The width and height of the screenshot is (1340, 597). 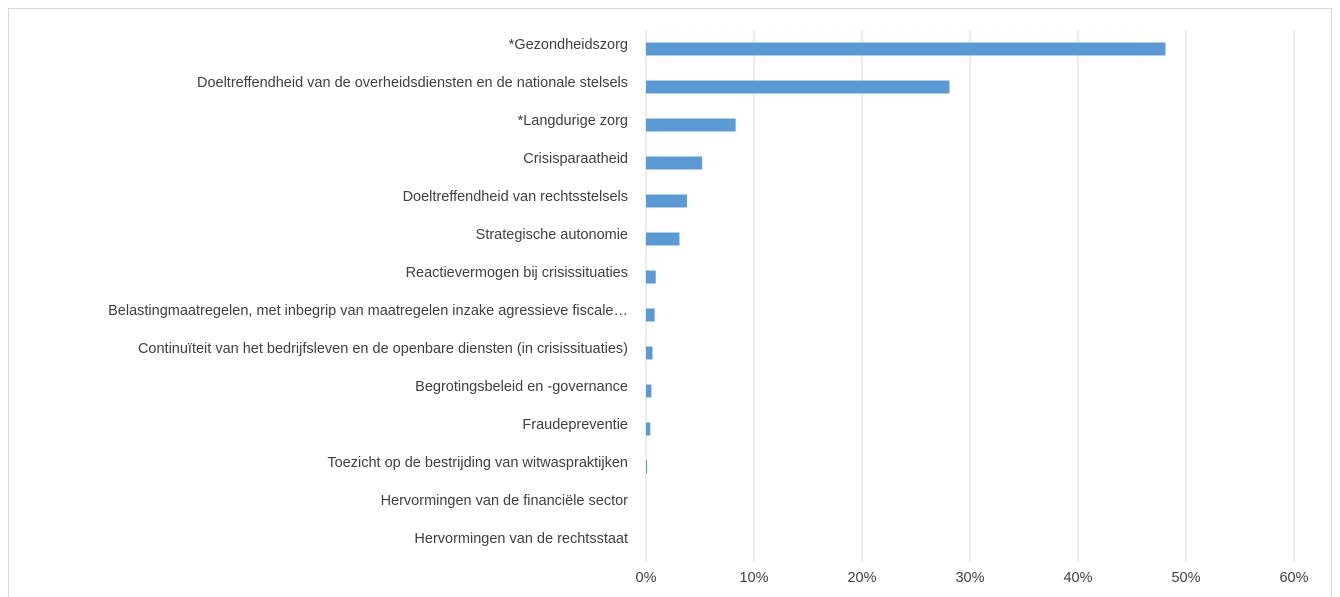 I want to click on x-tick-label: 20%, so click(x=861, y=578).